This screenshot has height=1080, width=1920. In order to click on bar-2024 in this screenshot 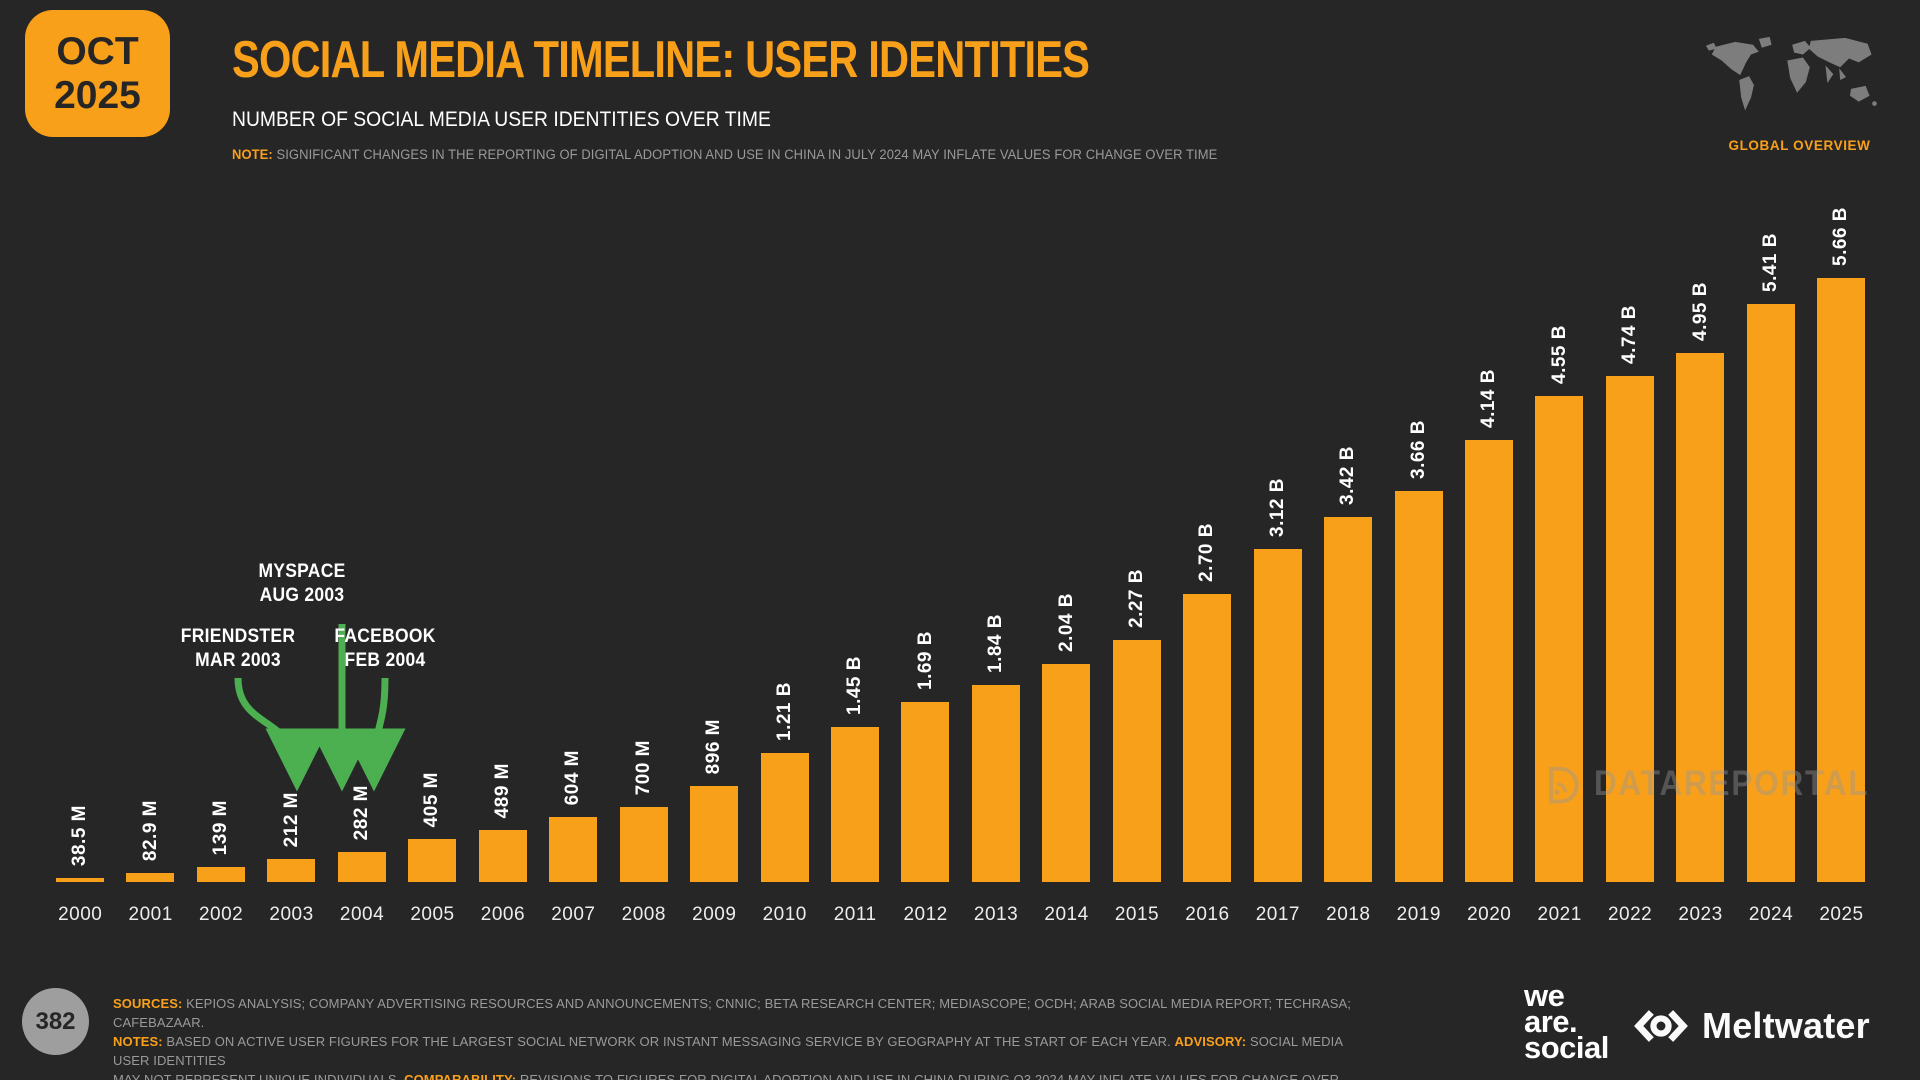, I will do `click(1770, 593)`.